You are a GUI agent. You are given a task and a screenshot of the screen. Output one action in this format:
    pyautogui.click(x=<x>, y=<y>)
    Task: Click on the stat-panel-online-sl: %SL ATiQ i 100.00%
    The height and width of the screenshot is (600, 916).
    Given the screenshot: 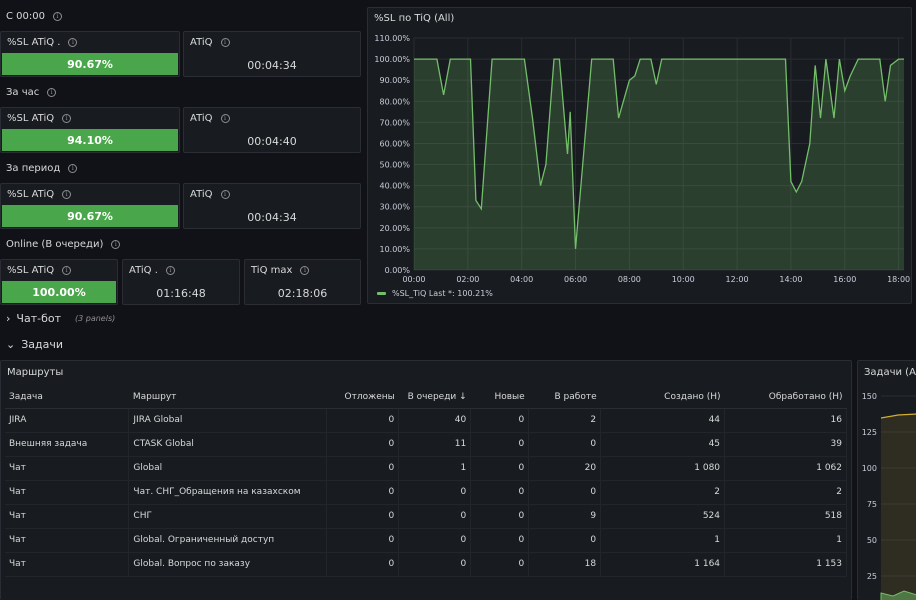 What is the action you would take?
    pyautogui.click(x=59, y=282)
    